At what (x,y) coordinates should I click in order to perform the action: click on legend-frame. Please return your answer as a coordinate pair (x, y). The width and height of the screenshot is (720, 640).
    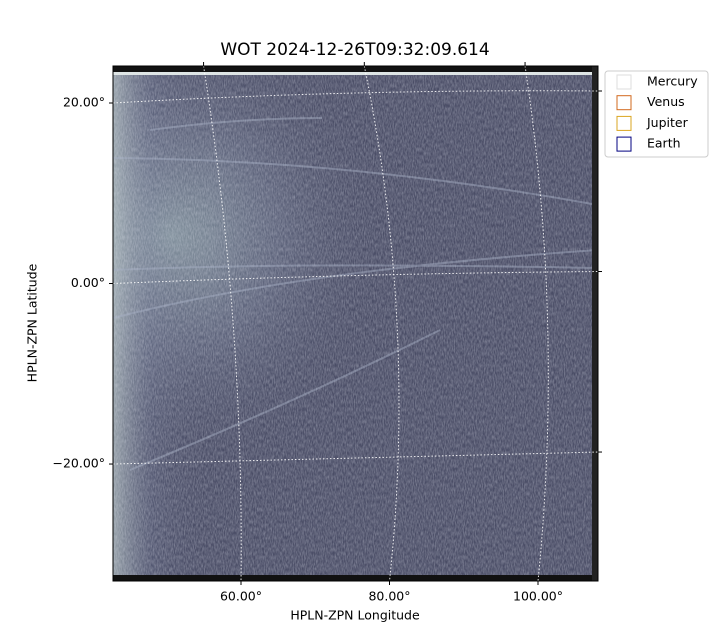
    Looking at the image, I should click on (656, 114).